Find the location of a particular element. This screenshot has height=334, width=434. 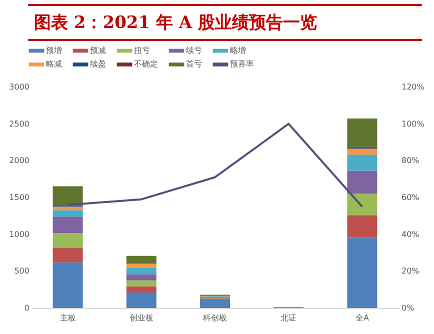

y2-tick-label: 120% is located at coordinates (413, 87).